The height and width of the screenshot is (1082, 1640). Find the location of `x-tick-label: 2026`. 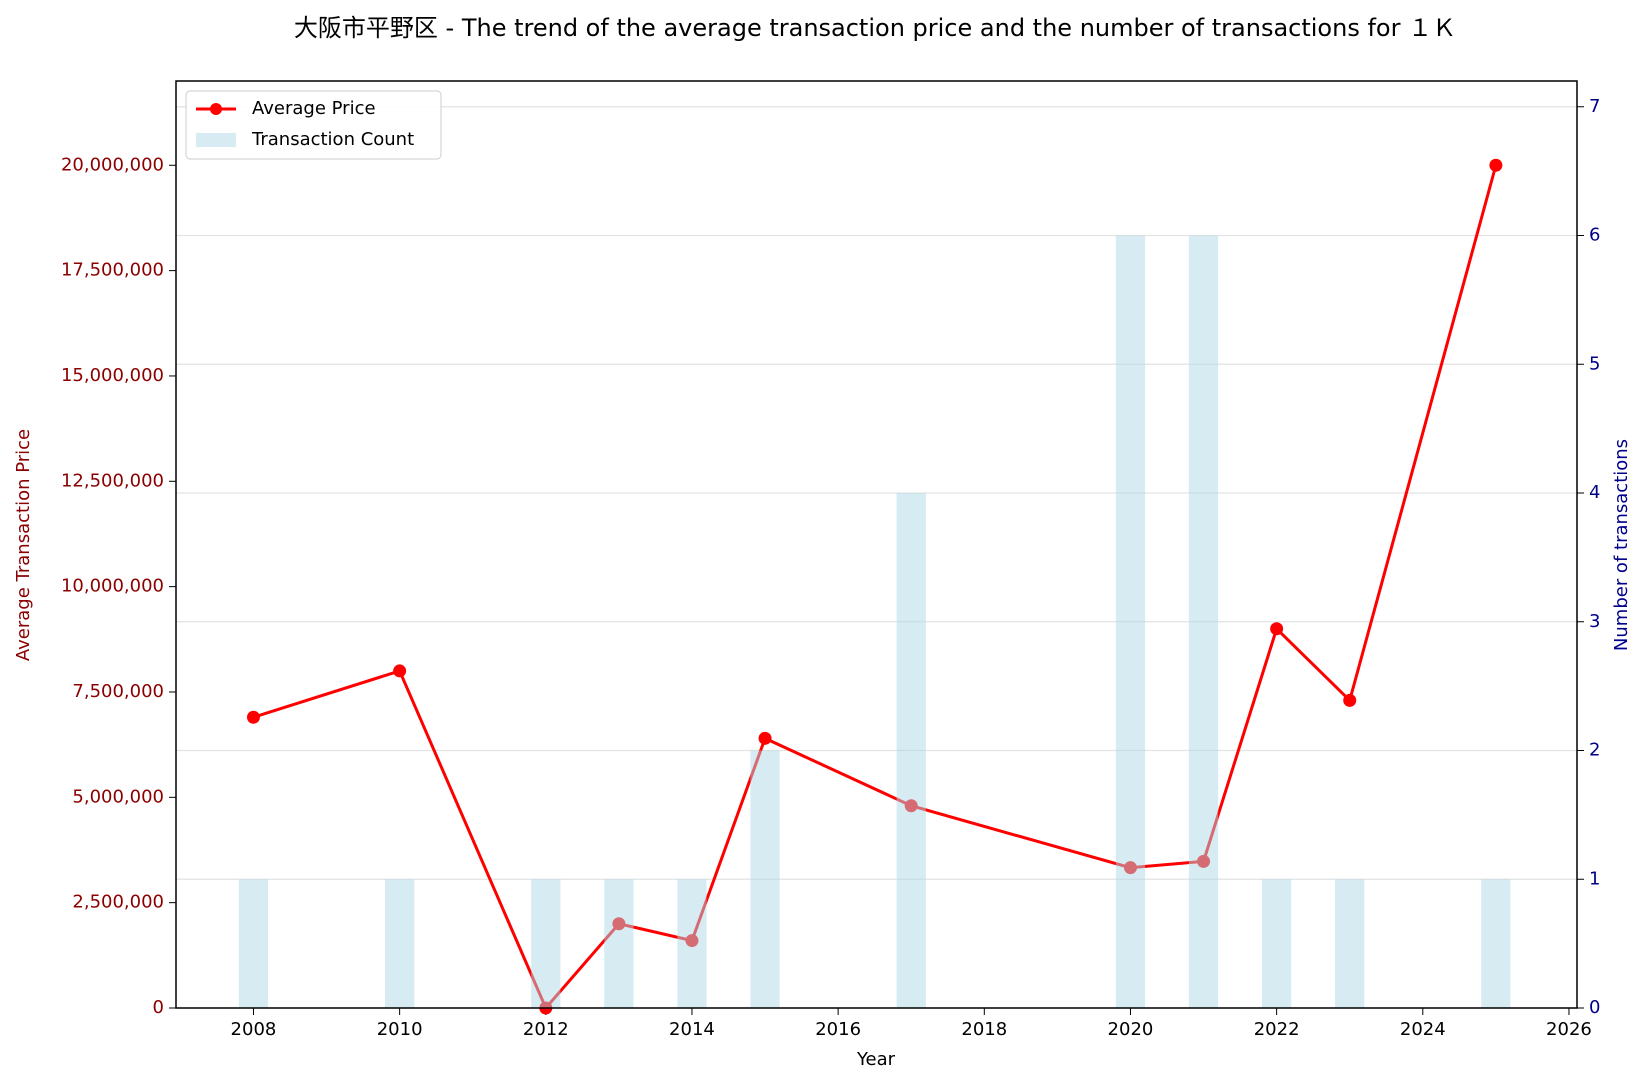

x-tick-label: 2026 is located at coordinates (1569, 1029).